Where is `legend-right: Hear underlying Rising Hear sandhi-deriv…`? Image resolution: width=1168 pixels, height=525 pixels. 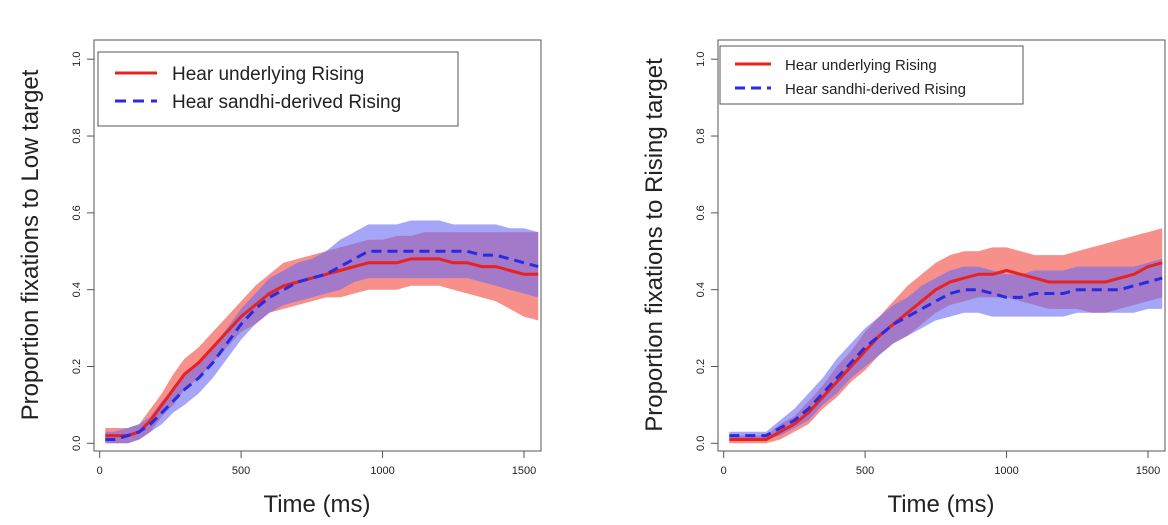 legend-right: Hear underlying Rising Hear sandhi-deriv… is located at coordinates (871, 75).